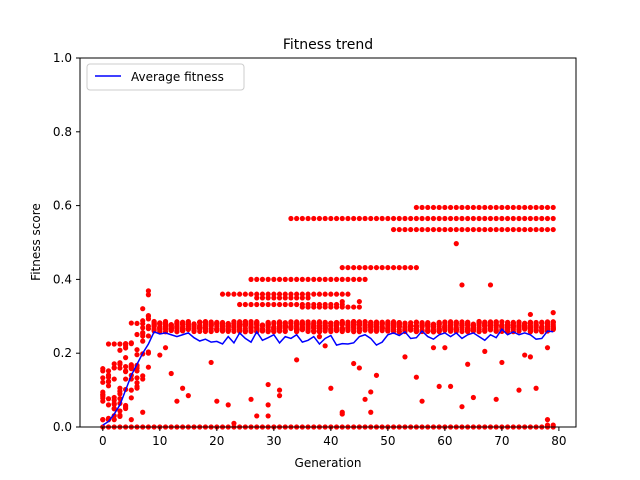 The height and width of the screenshot is (480, 640). What do you see at coordinates (444, 441) in the screenshot?
I see `x-tick-label: 60` at bounding box center [444, 441].